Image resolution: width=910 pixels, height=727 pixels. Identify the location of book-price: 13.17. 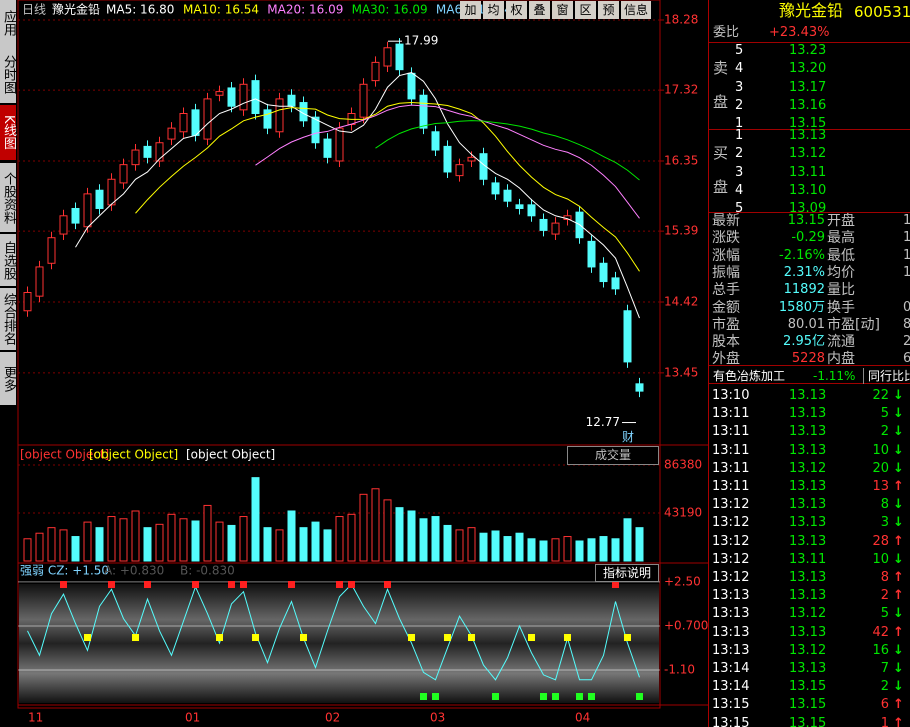
(808, 87).